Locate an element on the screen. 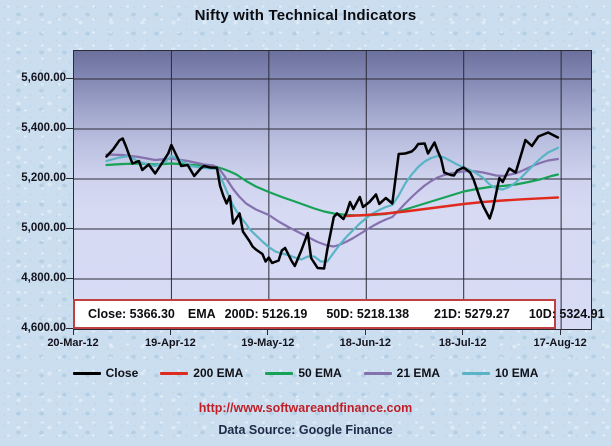 The height and width of the screenshot is (446, 611). info-ema50-value: 50D: 5218.138 is located at coordinates (368, 314).